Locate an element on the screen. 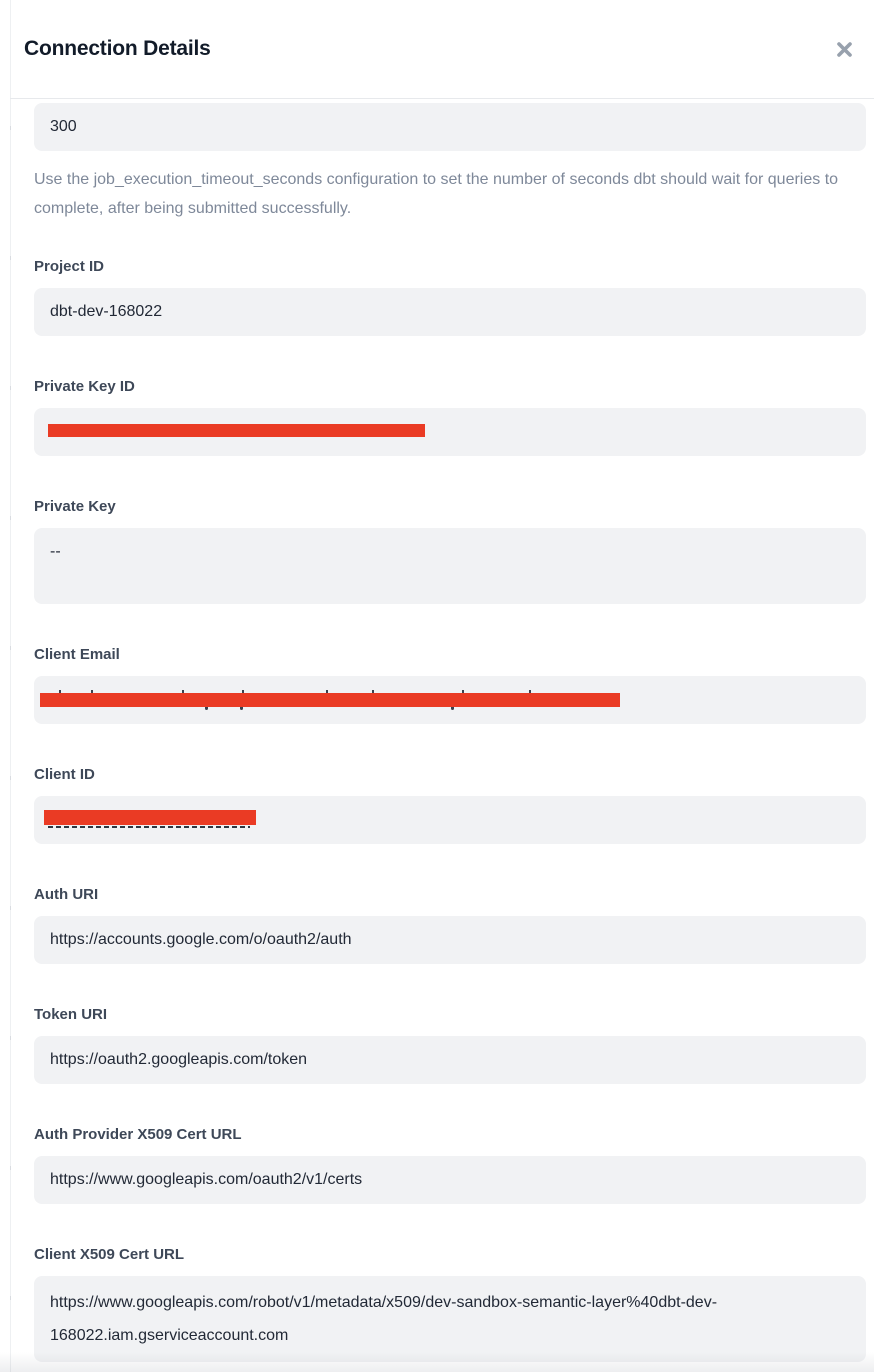 This screenshot has height=1372, width=874. private-key-field: -- is located at coordinates (450, 566).